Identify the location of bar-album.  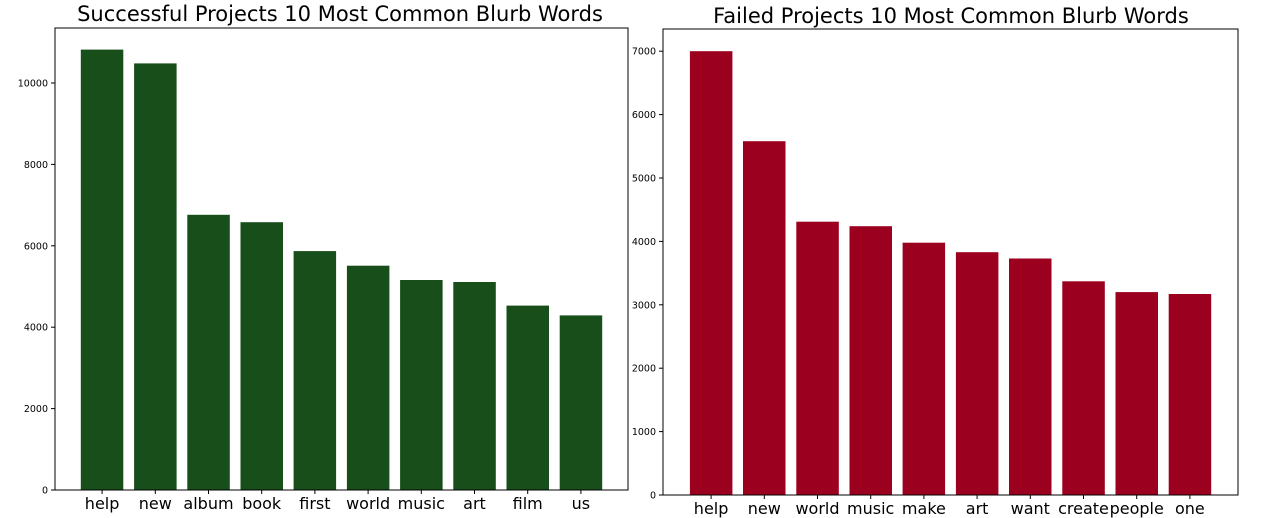
(208, 352).